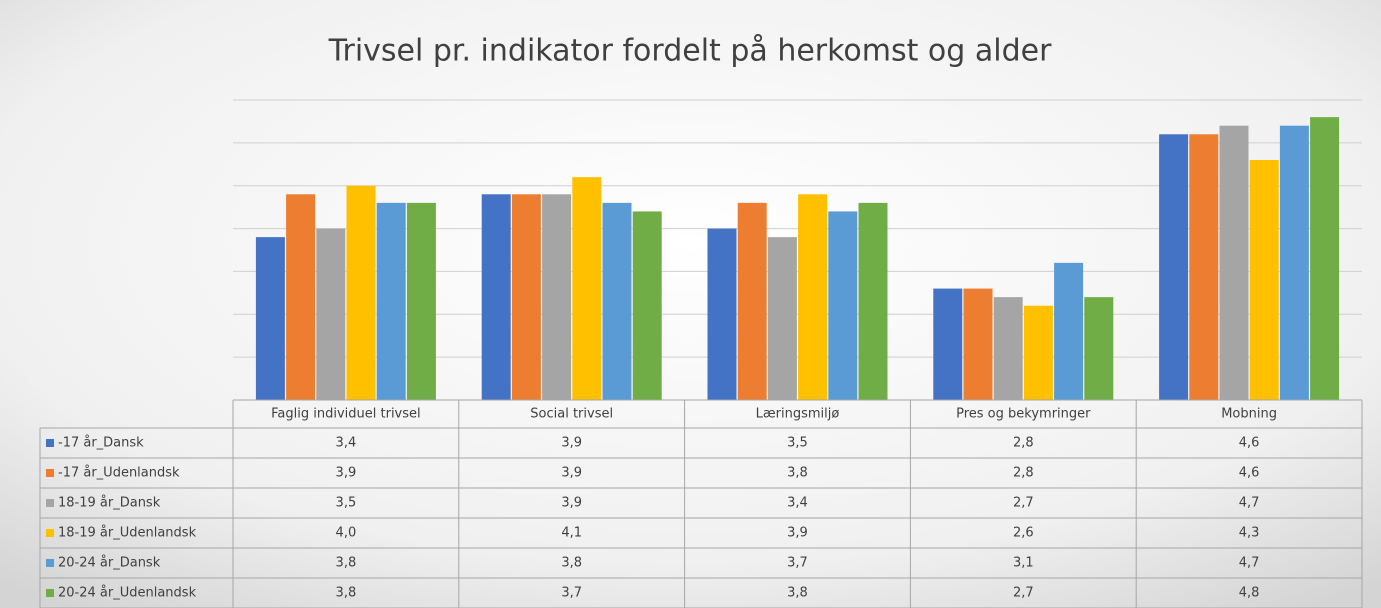 This screenshot has width=1381, height=608. What do you see at coordinates (127, 593) in the screenshot?
I see `legend-label: 20-24 år_Udenlandsk` at bounding box center [127, 593].